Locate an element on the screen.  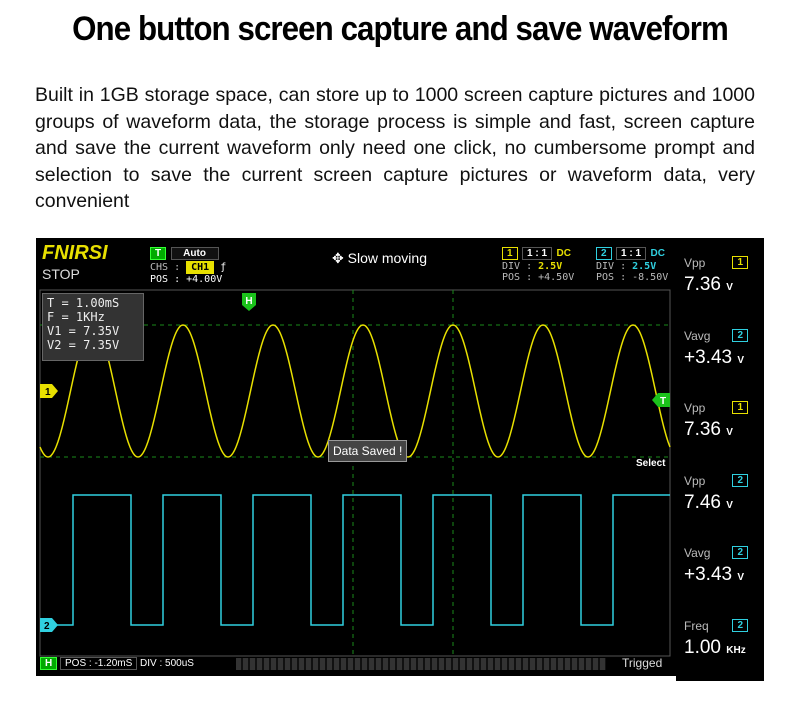
time-div: DIV : 500uS is located at coordinates (167, 663).